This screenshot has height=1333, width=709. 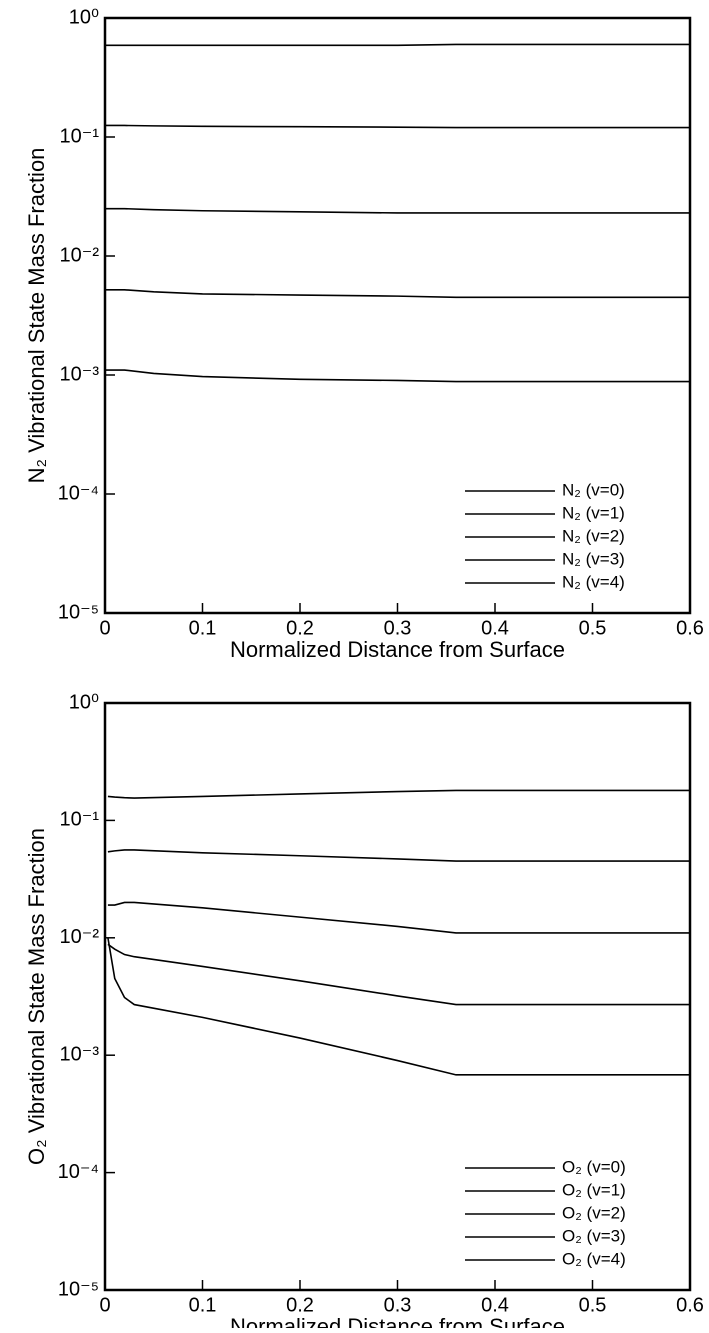 I want to click on y-axis-label: O₂ Vibrational State Mass Fraction, so click(x=36, y=996).